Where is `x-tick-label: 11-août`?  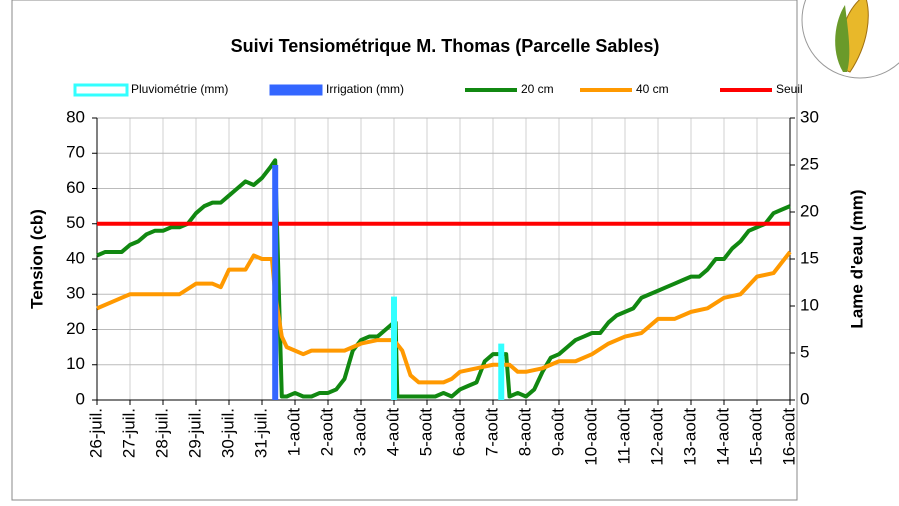
x-tick-label: 11-août is located at coordinates (623, 436).